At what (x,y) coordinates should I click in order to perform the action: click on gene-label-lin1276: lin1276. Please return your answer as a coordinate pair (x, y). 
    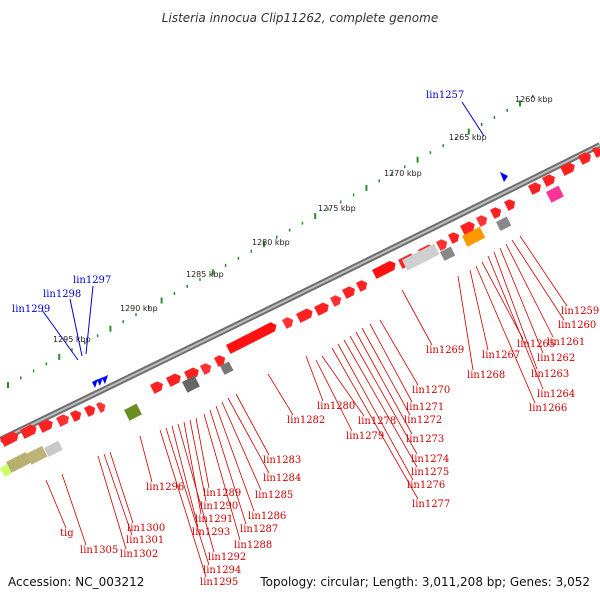
    Looking at the image, I should click on (426, 485).